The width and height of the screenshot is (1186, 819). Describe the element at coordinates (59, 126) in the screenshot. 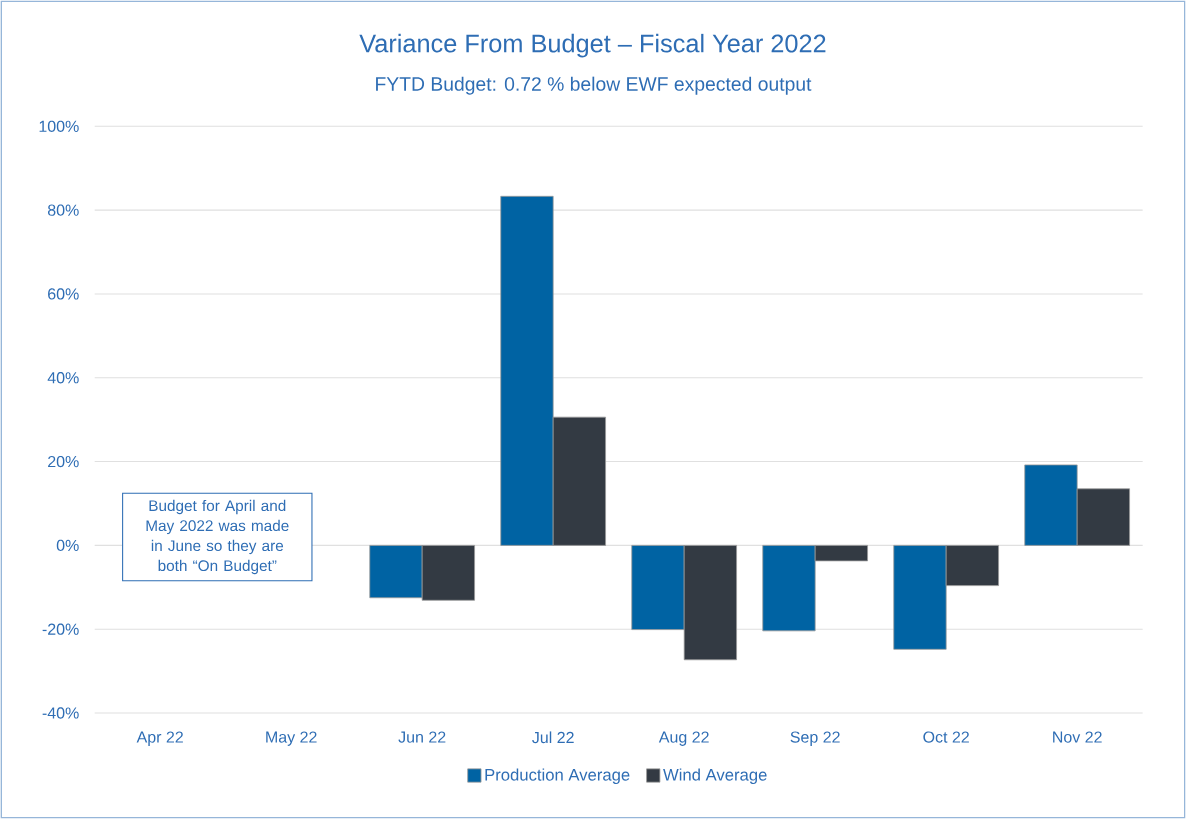

I see `y-tick-label: 100%` at that location.